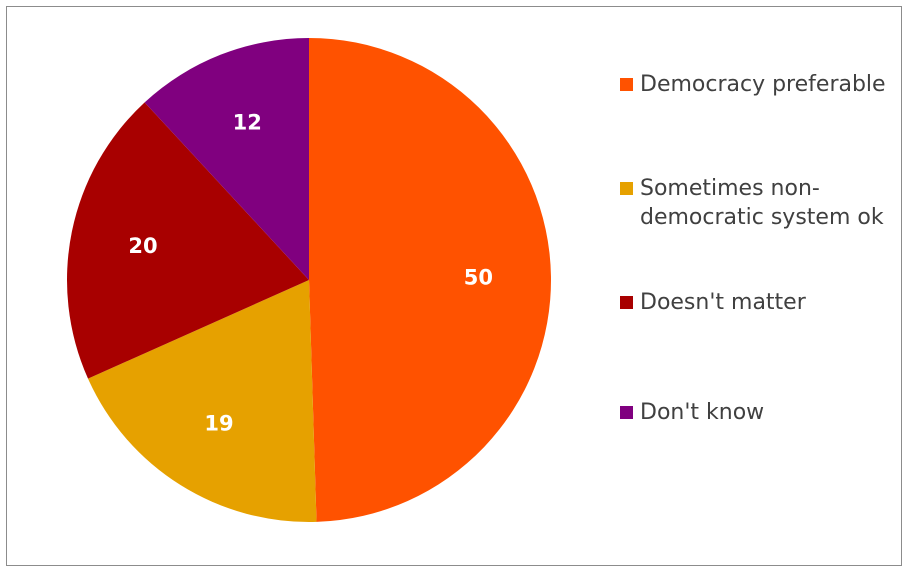 Image resolution: width=904 pixels, height=566 pixels. Describe the element at coordinates (626, 84) in the screenshot. I see `legend-swatch-democracy-preferable` at that location.